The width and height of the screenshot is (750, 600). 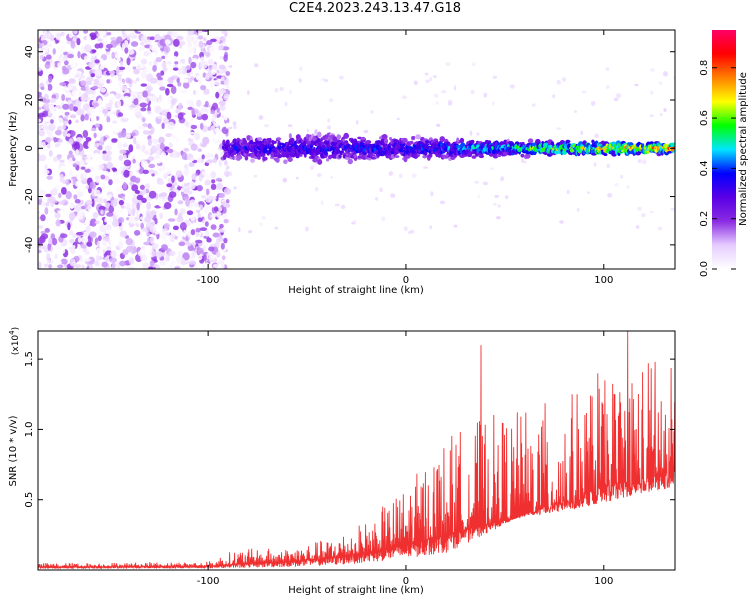 I want to click on colorbar-strip, so click(x=724, y=149).